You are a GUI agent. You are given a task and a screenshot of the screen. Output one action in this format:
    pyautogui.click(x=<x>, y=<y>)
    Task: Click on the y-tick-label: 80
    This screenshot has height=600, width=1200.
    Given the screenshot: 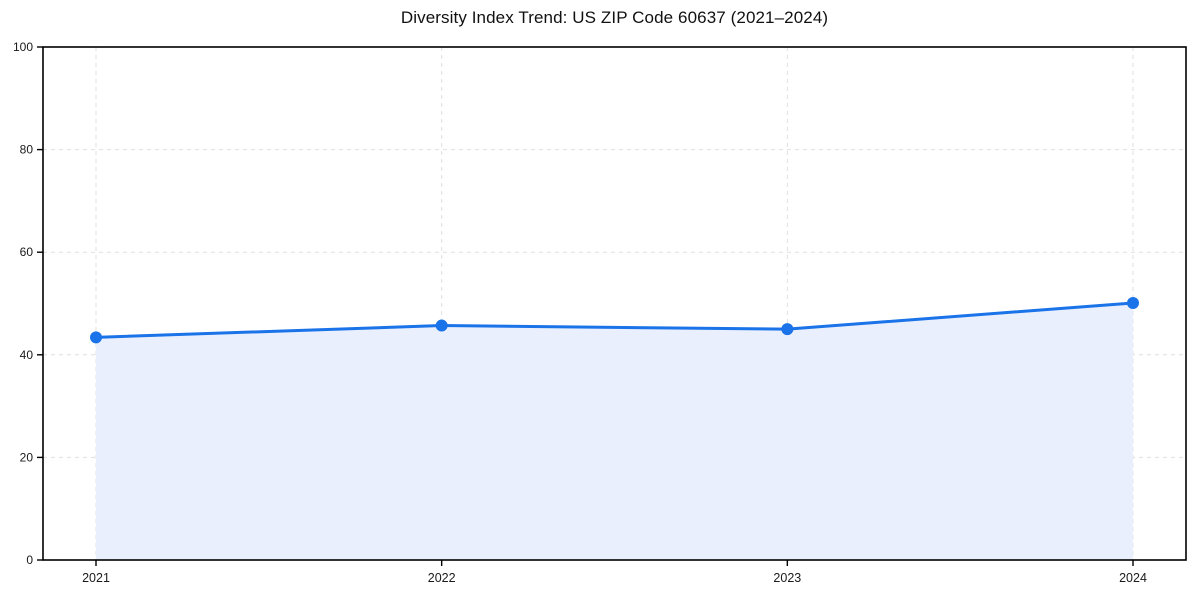 What is the action you would take?
    pyautogui.click(x=27, y=150)
    